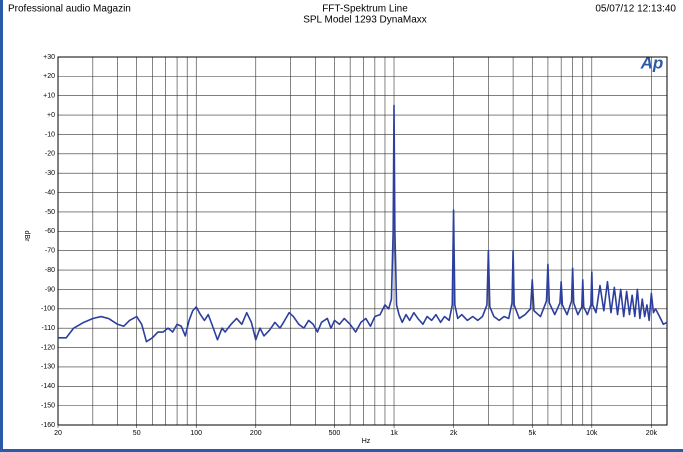  What do you see at coordinates (26, 237) in the screenshot?
I see `y-axis-label: dBr` at bounding box center [26, 237].